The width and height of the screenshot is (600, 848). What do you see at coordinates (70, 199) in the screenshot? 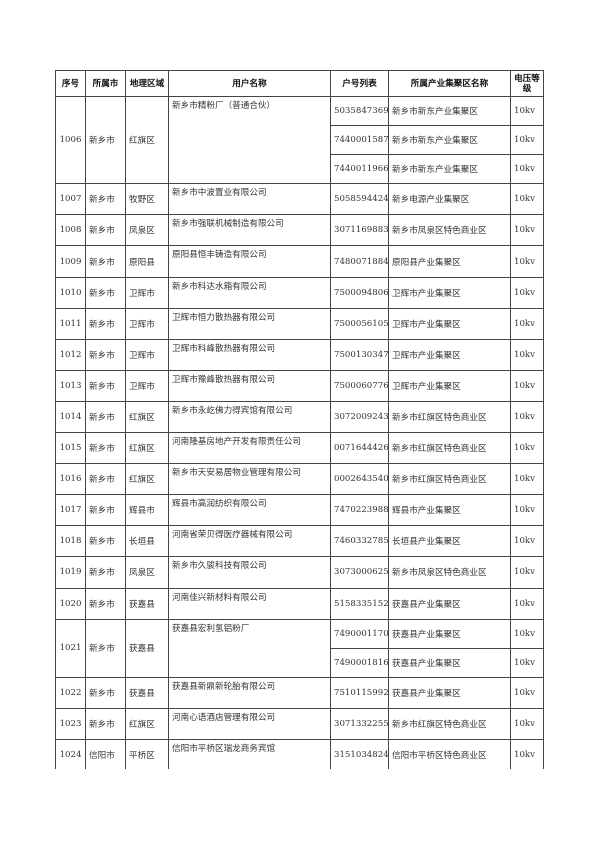
I see `row-index: 1007` at bounding box center [70, 199].